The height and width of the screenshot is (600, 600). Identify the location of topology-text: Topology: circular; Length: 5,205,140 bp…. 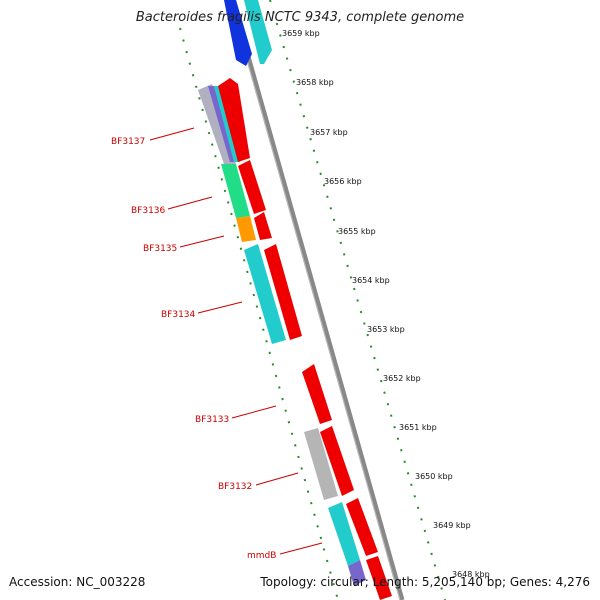
(425, 582).